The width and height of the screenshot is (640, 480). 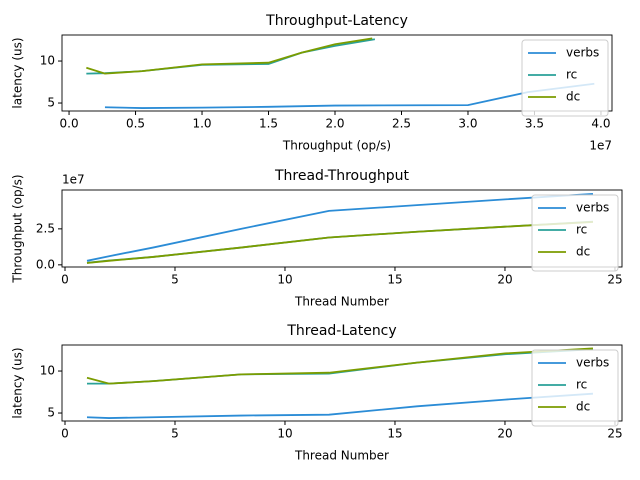 What do you see at coordinates (342, 176) in the screenshot?
I see `chart-title: Thread-Throughput` at bounding box center [342, 176].